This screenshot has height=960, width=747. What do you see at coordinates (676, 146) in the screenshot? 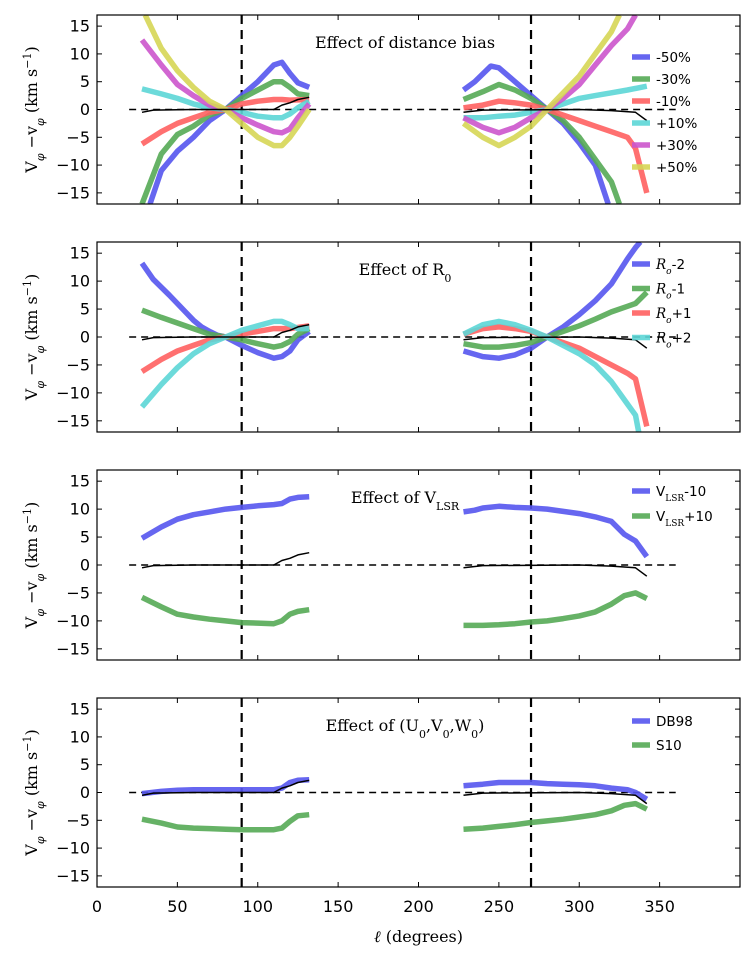
I see `legend-label: +30%` at bounding box center [676, 146].